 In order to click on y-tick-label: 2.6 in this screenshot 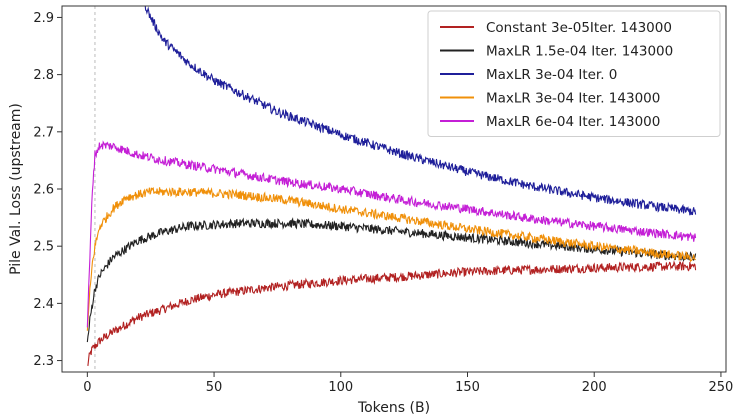, I will do `click(43, 190)`.